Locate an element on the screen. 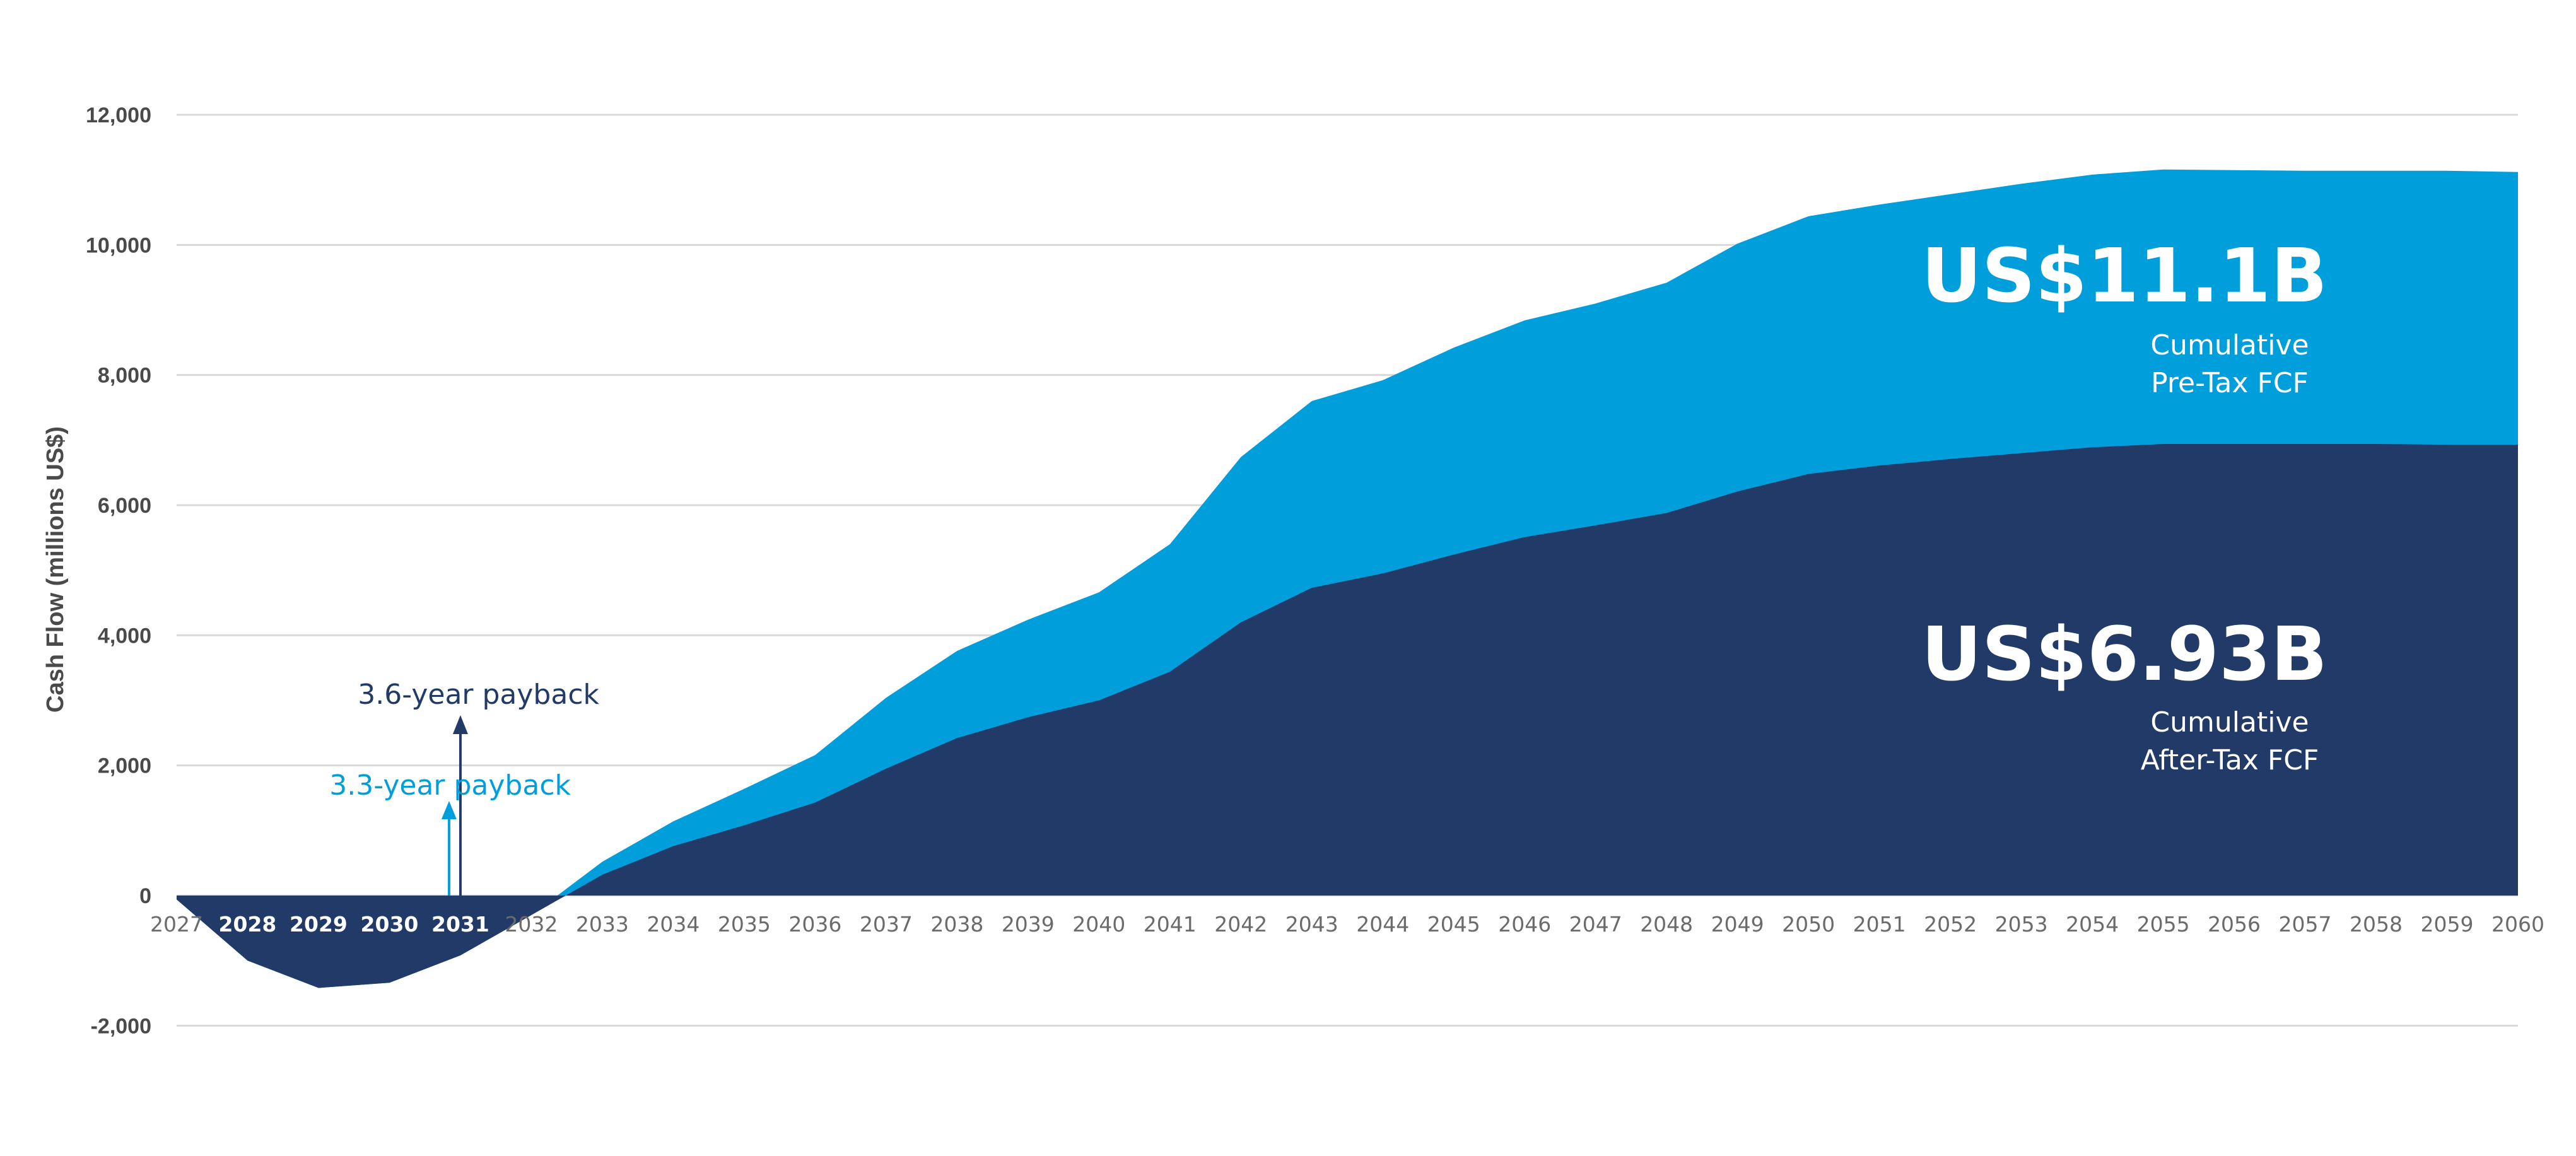  y-tick-label: 0 is located at coordinates (145, 896).